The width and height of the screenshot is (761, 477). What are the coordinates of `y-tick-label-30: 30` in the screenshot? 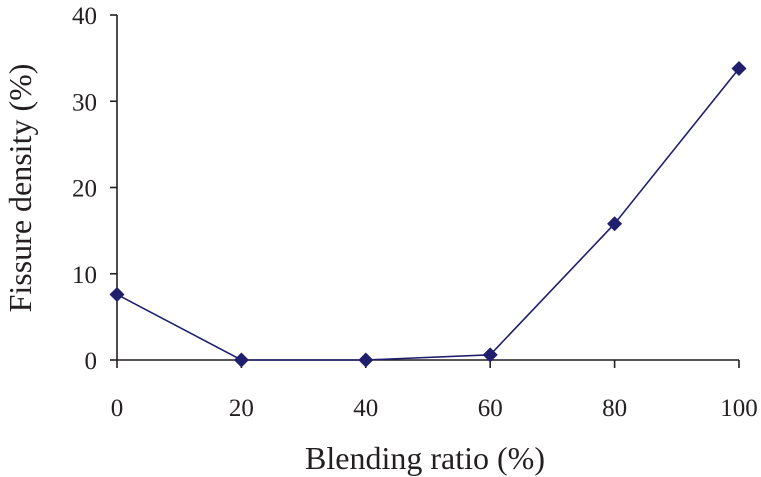 It's located at (84, 102).